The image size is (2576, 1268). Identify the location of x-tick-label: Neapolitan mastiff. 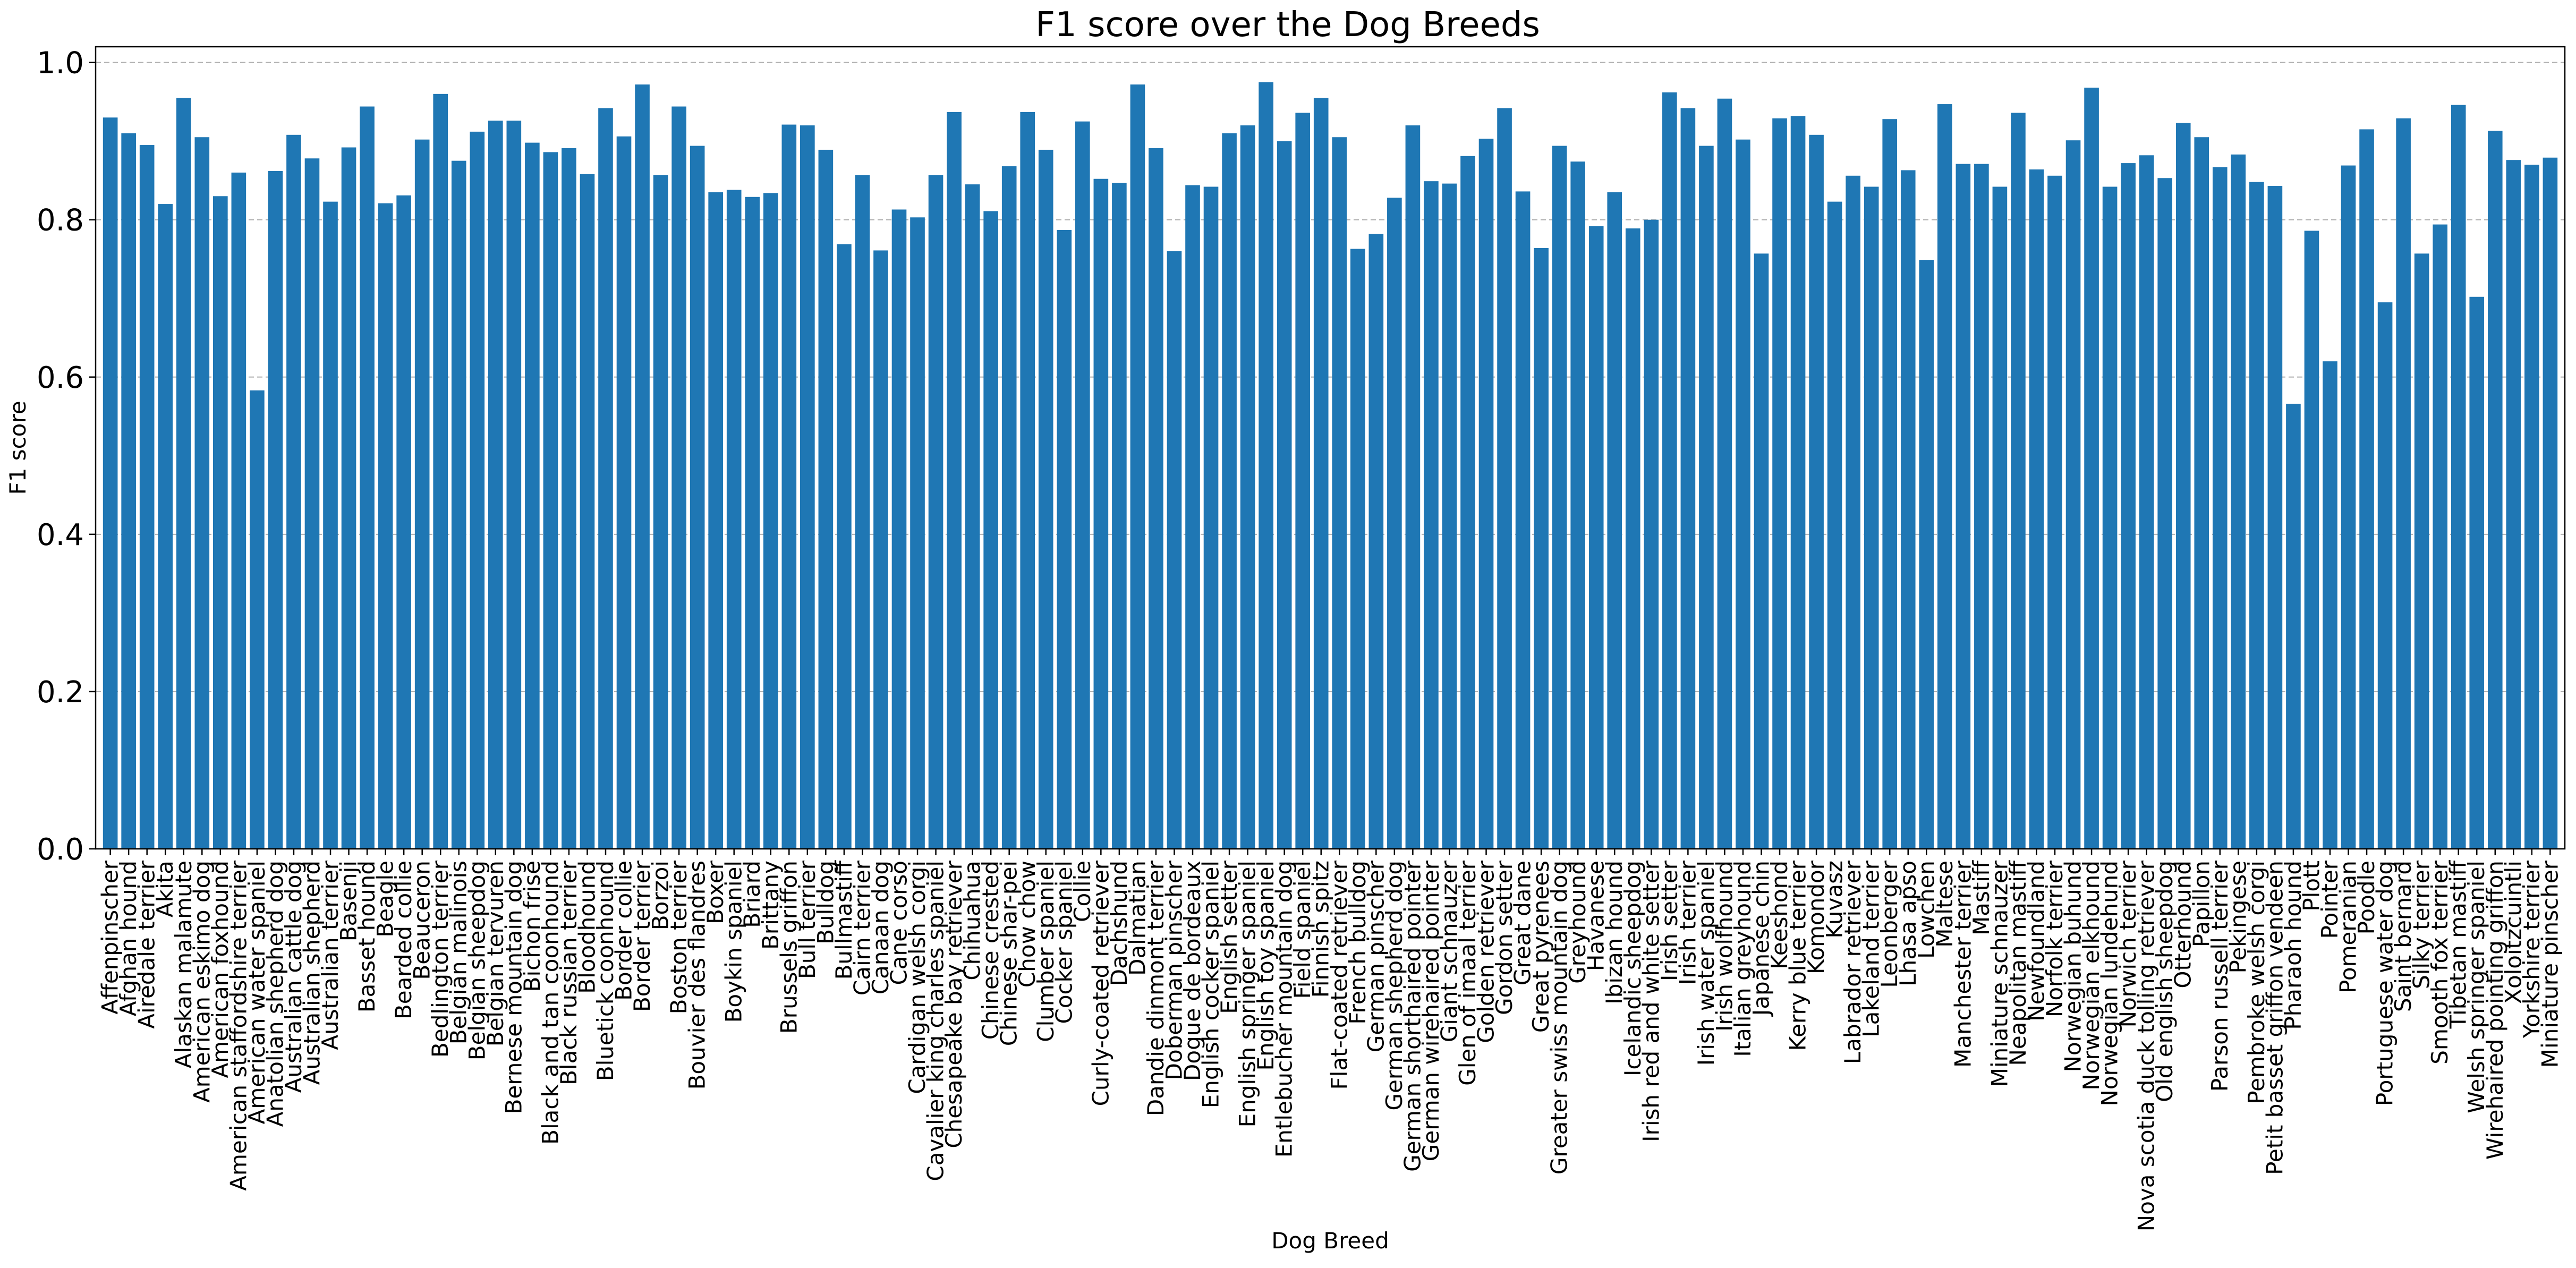
(2018, 963).